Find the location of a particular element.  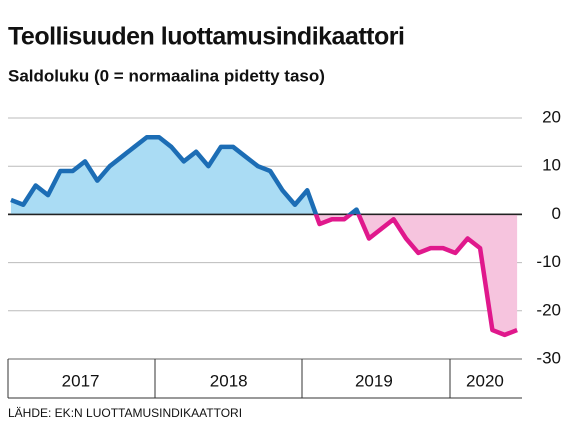

area-positive is located at coordinates (184, 176).